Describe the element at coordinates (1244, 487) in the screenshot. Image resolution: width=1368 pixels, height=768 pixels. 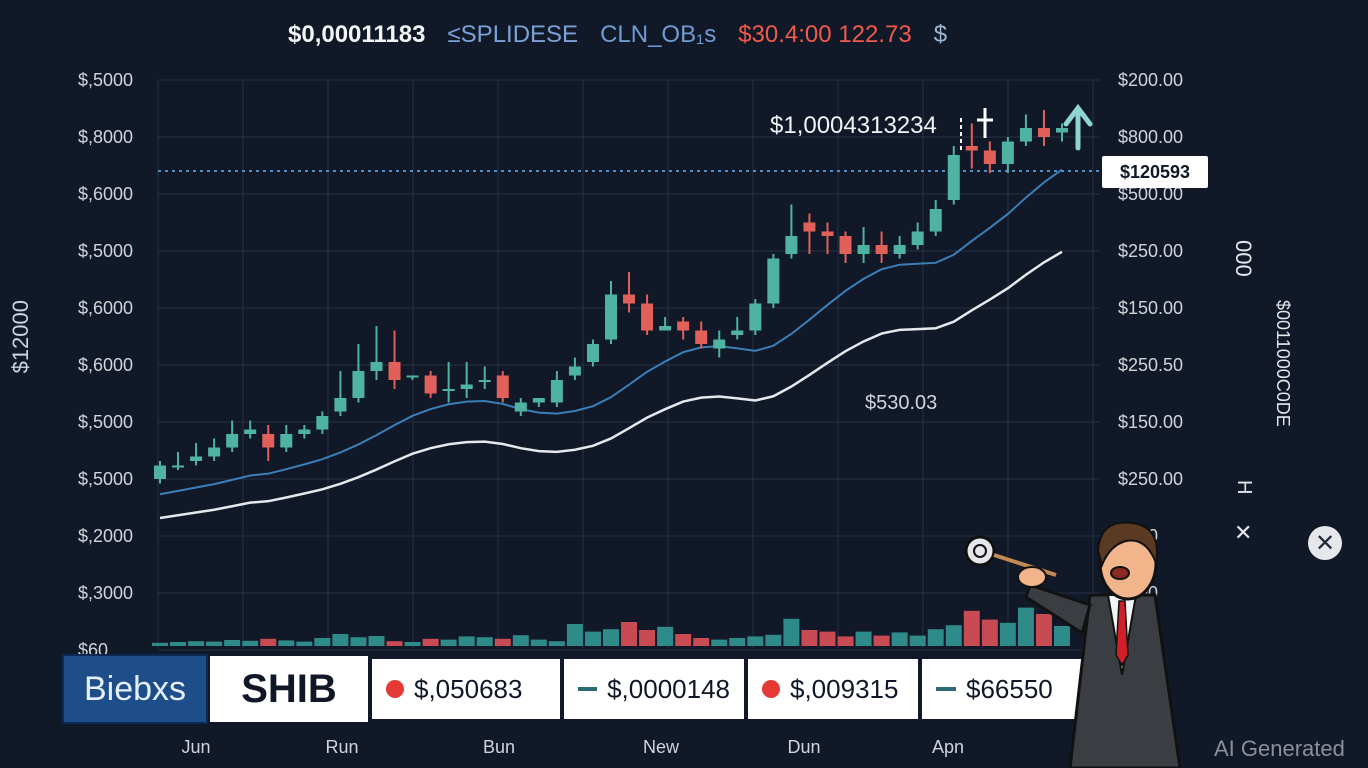
I see `right-vertical-label-3: H` at that location.